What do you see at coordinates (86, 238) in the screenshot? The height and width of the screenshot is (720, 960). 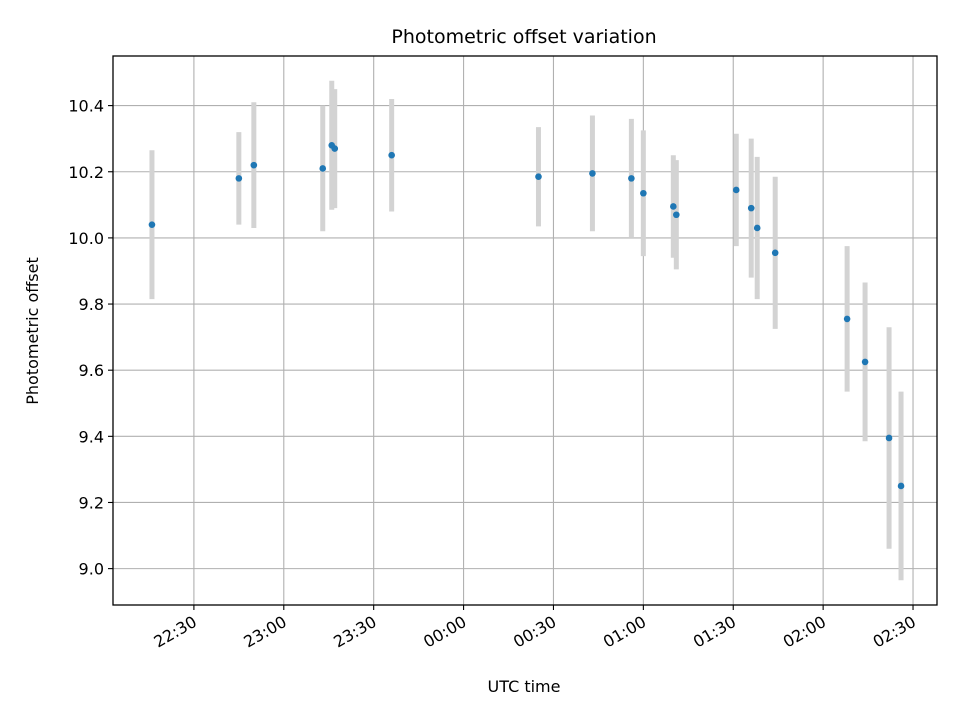 I see `y-tick-label: 10.0` at bounding box center [86, 238].